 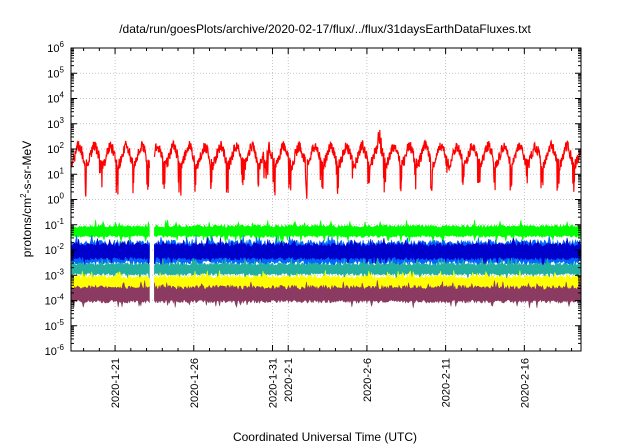 I want to click on y-tick-label: 10⁻⁶, so click(x=55, y=350).